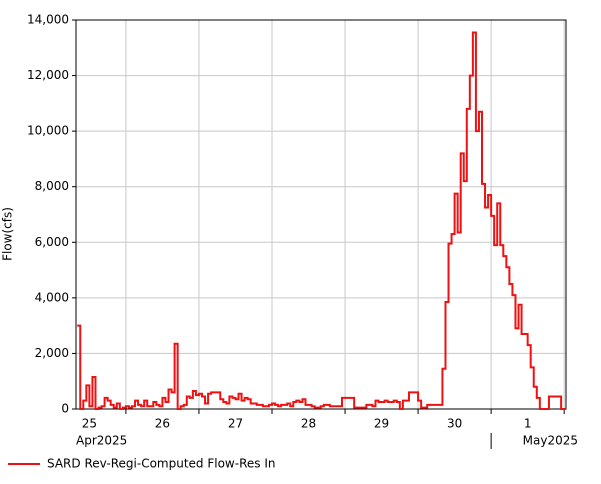 The width and height of the screenshot is (601, 484). I want to click on x-tick-label: 30, so click(454, 424).